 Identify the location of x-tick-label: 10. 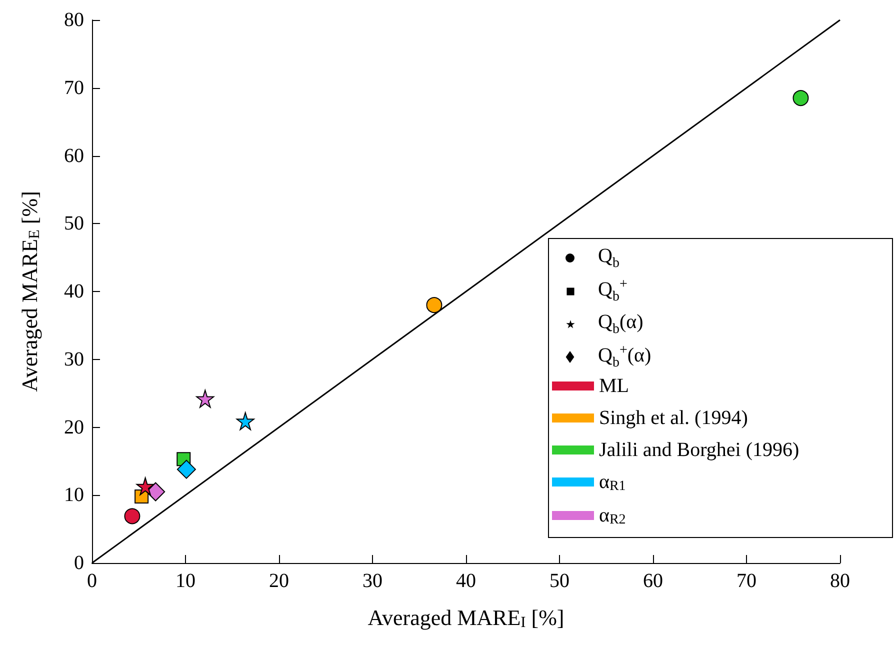
(186, 581).